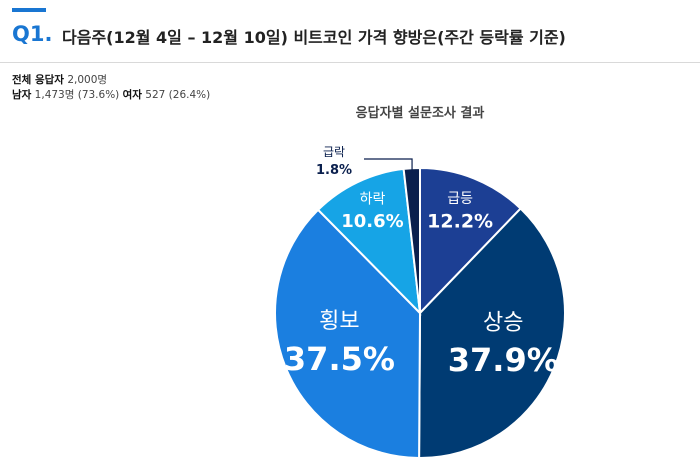 Image resolution: width=700 pixels, height=476 pixels. Describe the element at coordinates (32, 34) in the screenshot. I see `question-number: Q1.` at that location.